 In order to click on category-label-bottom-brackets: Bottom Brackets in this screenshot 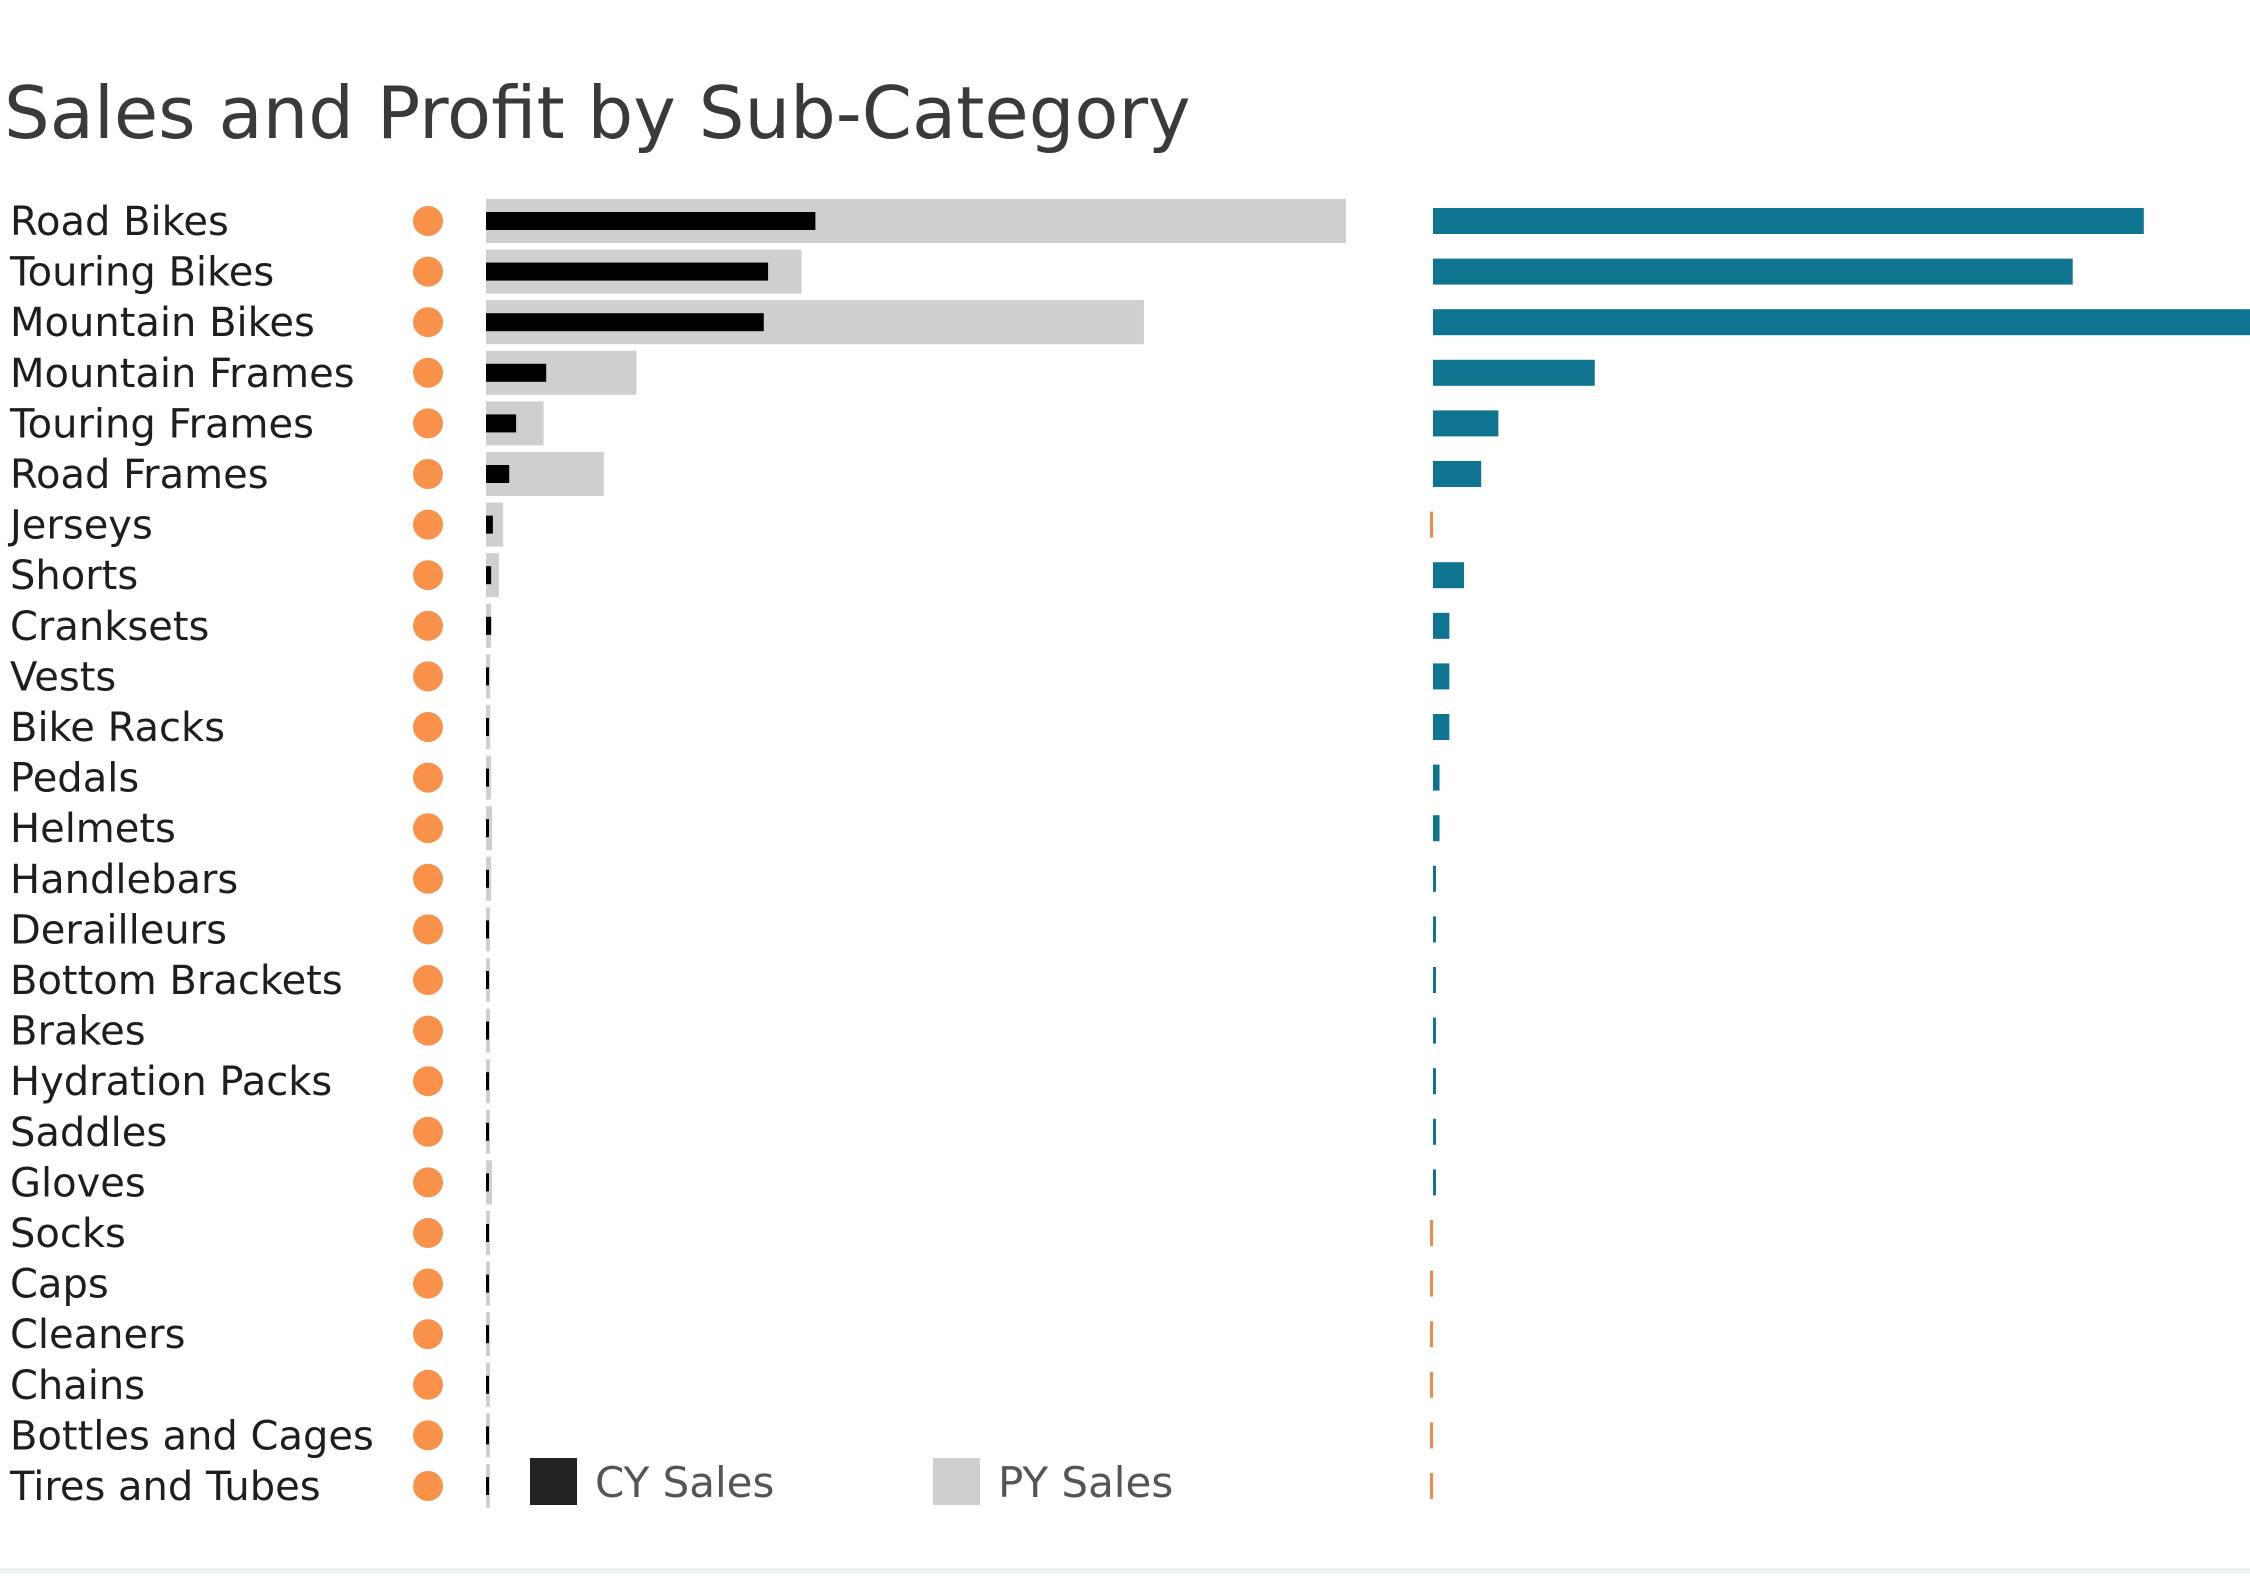, I will do `click(176, 981)`.